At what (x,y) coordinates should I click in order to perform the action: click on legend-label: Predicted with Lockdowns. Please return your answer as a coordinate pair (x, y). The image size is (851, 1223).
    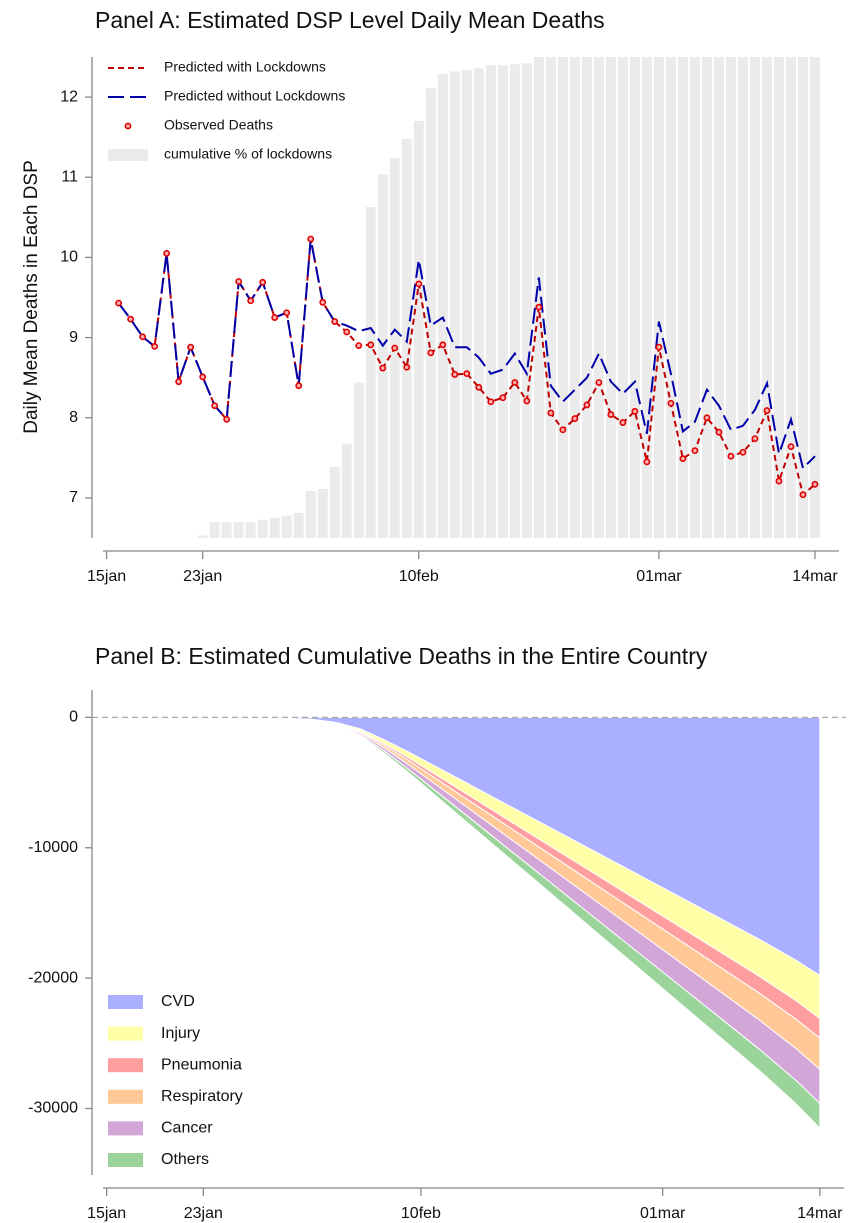
    Looking at the image, I should click on (245, 67).